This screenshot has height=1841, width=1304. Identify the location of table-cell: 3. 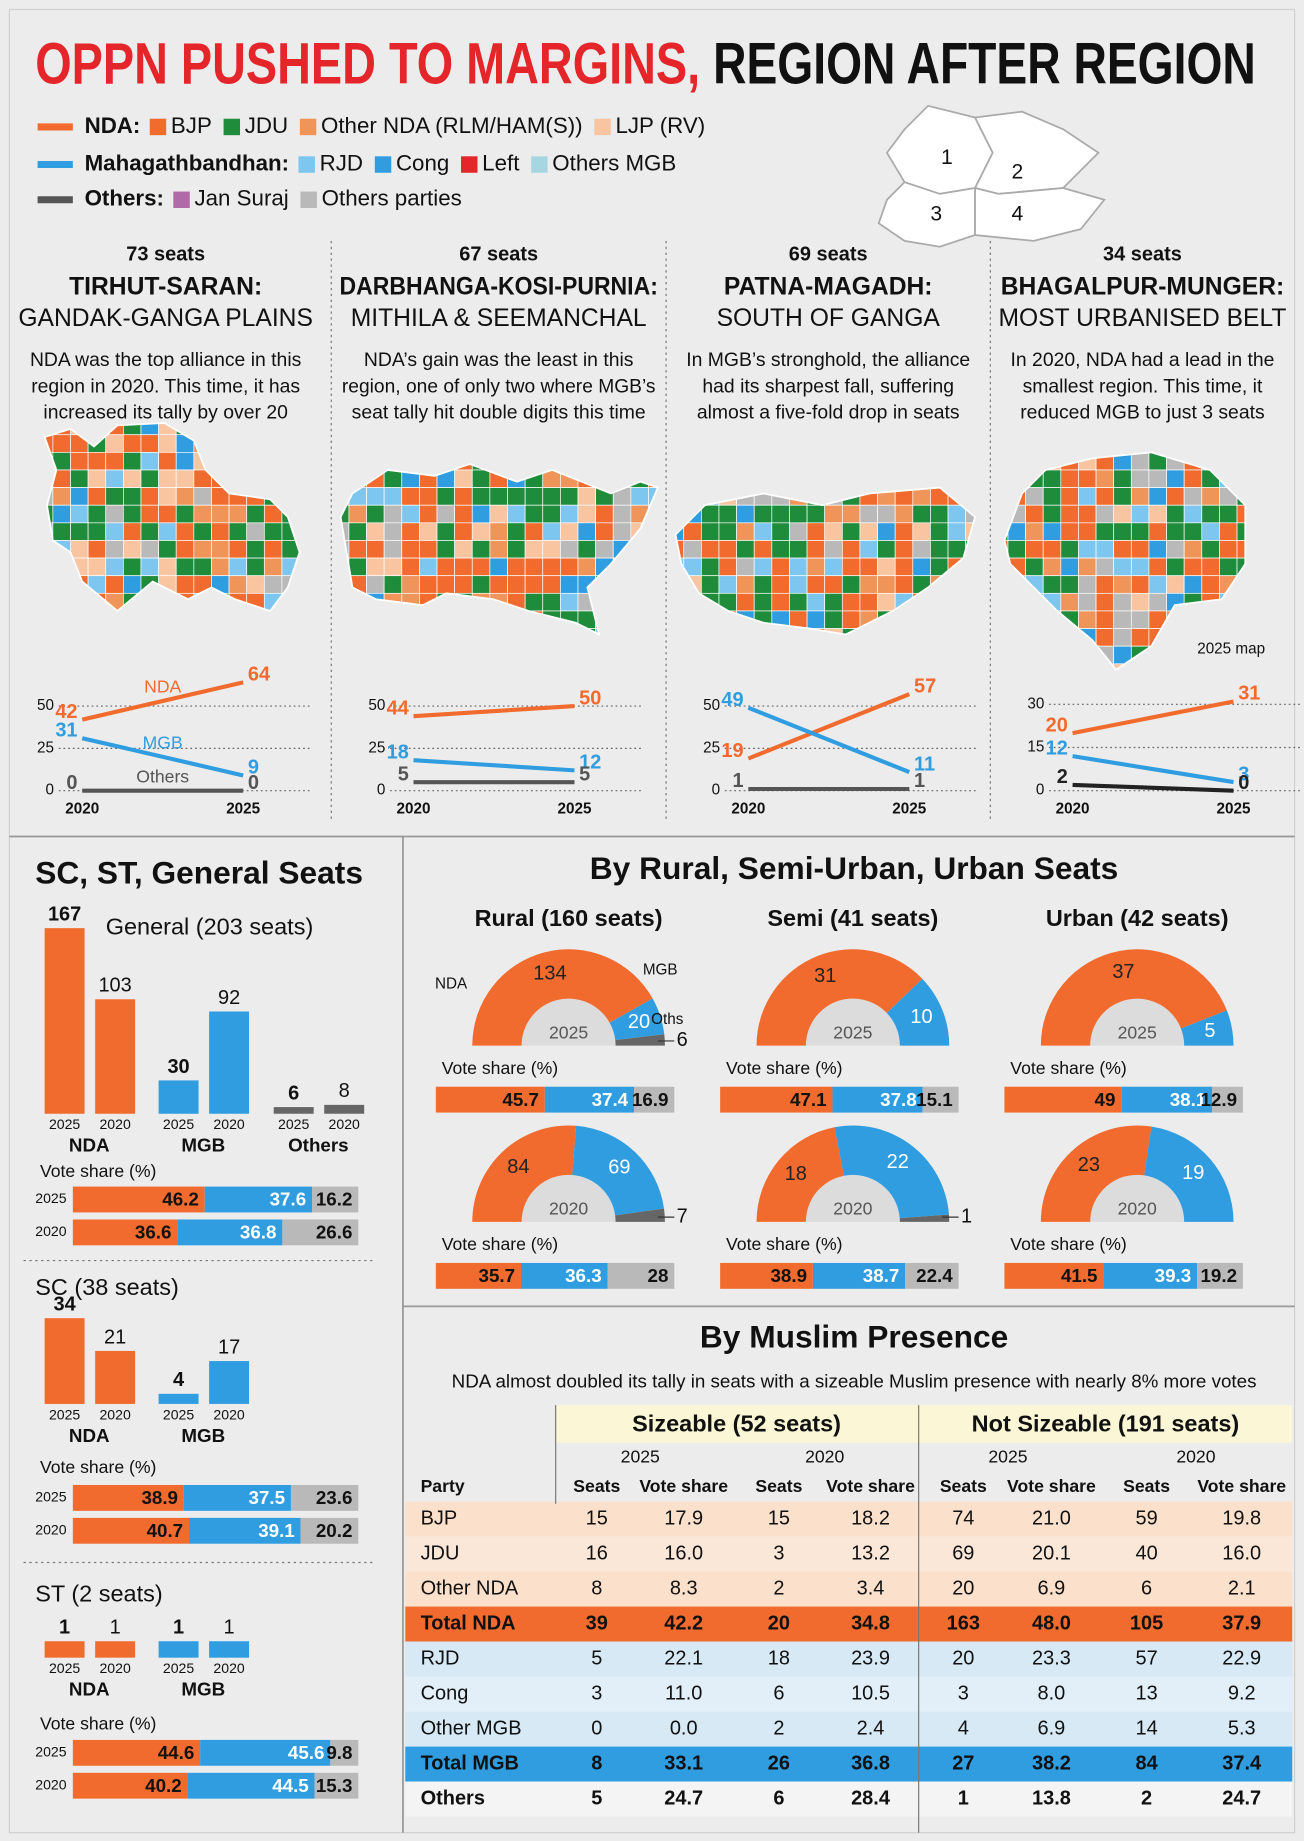
(963, 1693).